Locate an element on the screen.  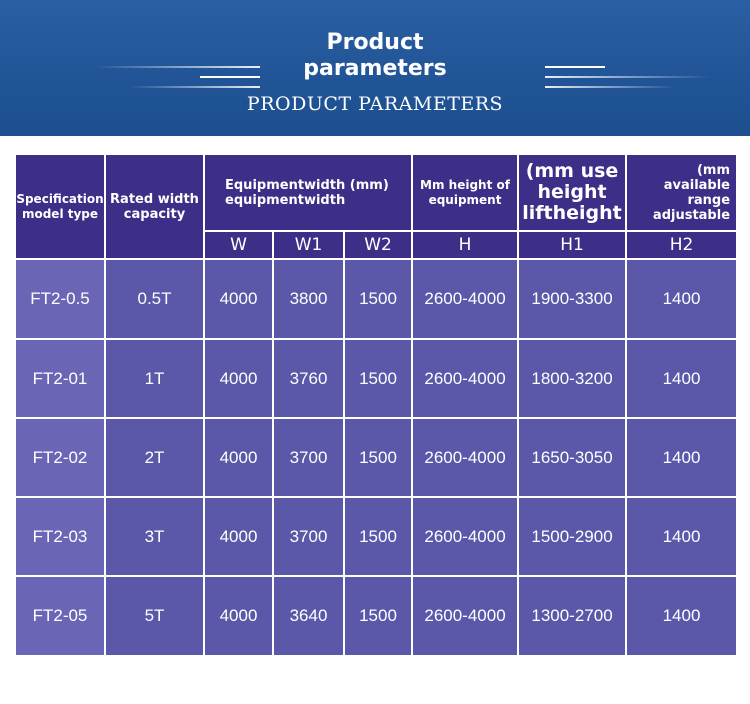
cell-capacity: 5T is located at coordinates (154, 616).